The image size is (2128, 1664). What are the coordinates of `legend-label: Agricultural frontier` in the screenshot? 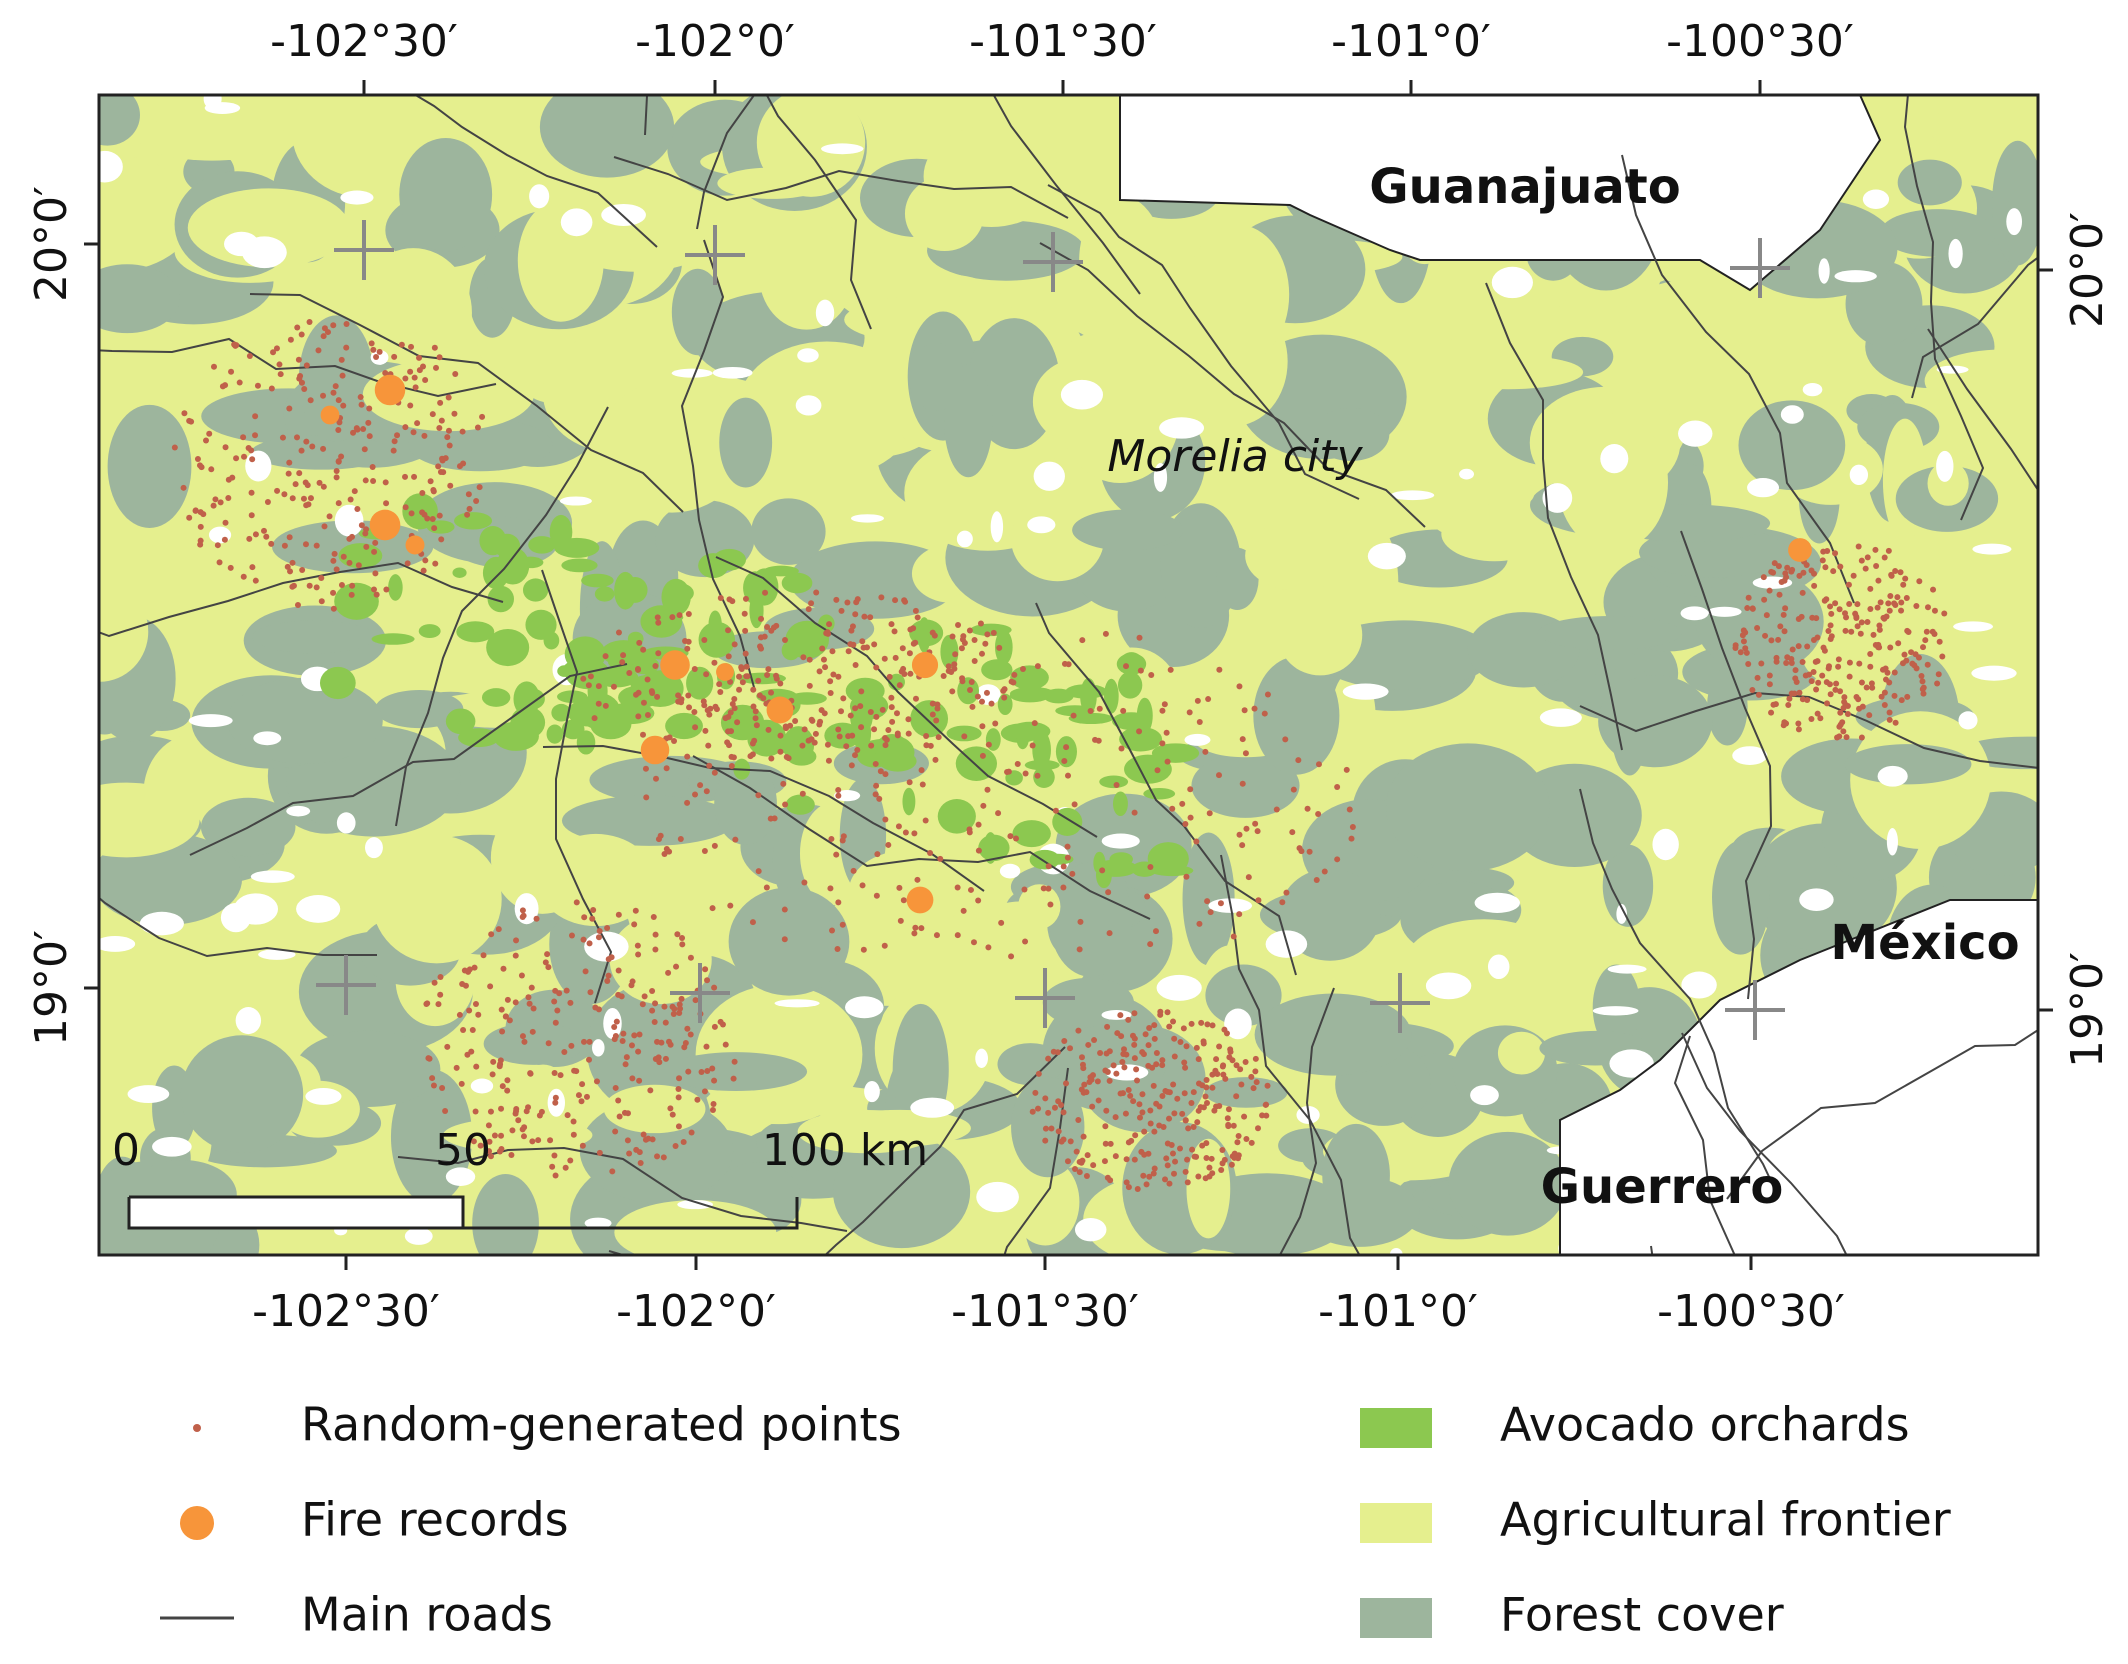 It's located at (1725, 1520).